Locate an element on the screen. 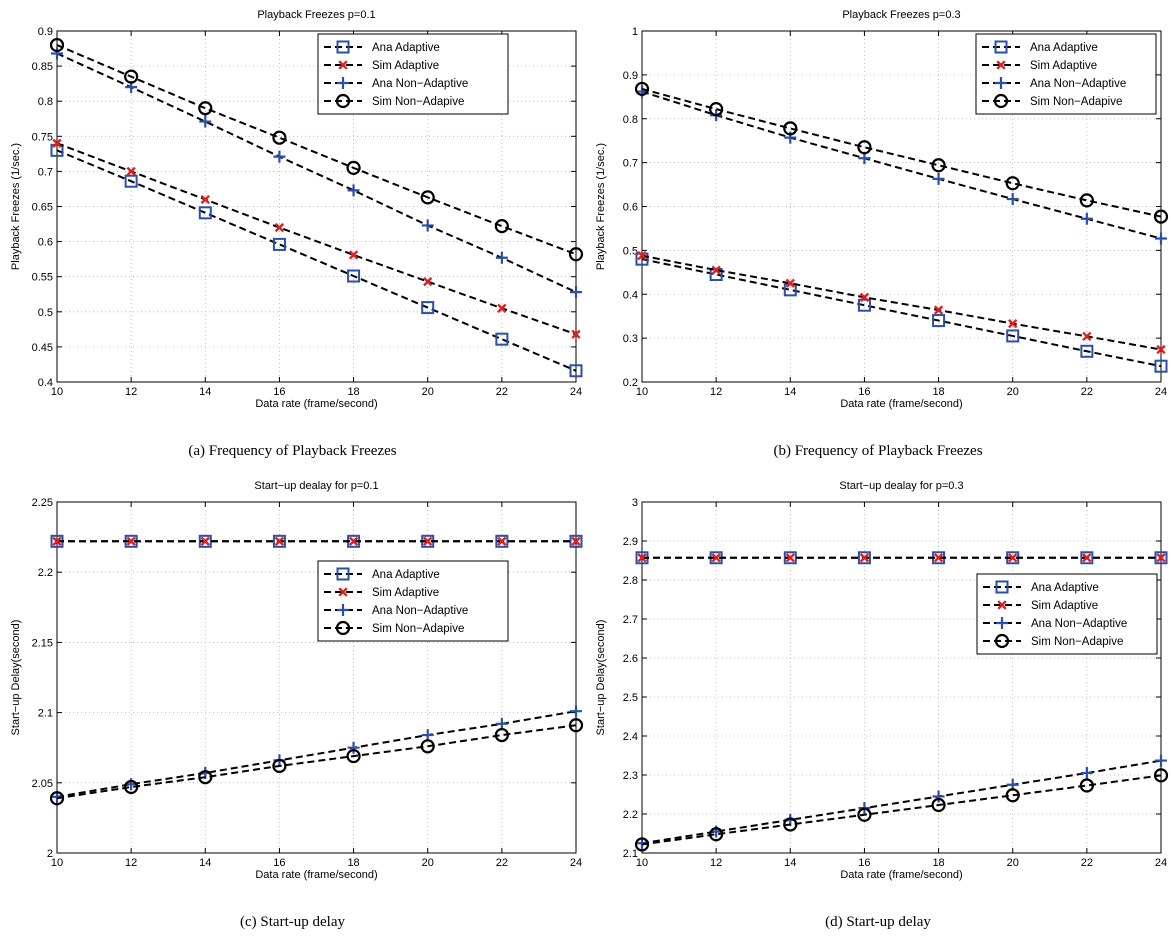 This screenshot has height=942, width=1171. x-tick-label: 16 is located at coordinates (279, 392).